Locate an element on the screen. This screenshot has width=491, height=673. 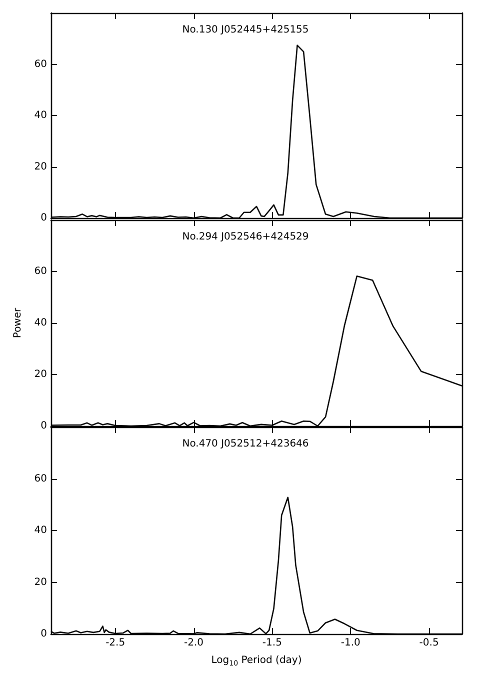
y-axis-title: Power is located at coordinates (18, 322).